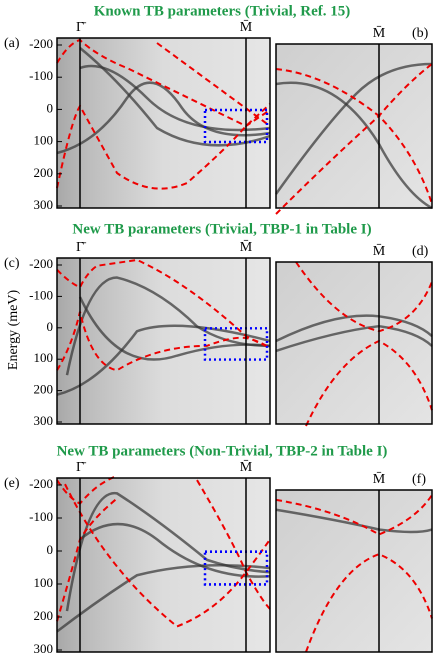  What do you see at coordinates (12, 43) in the screenshot?
I see `panel-label: (a)` at bounding box center [12, 43].